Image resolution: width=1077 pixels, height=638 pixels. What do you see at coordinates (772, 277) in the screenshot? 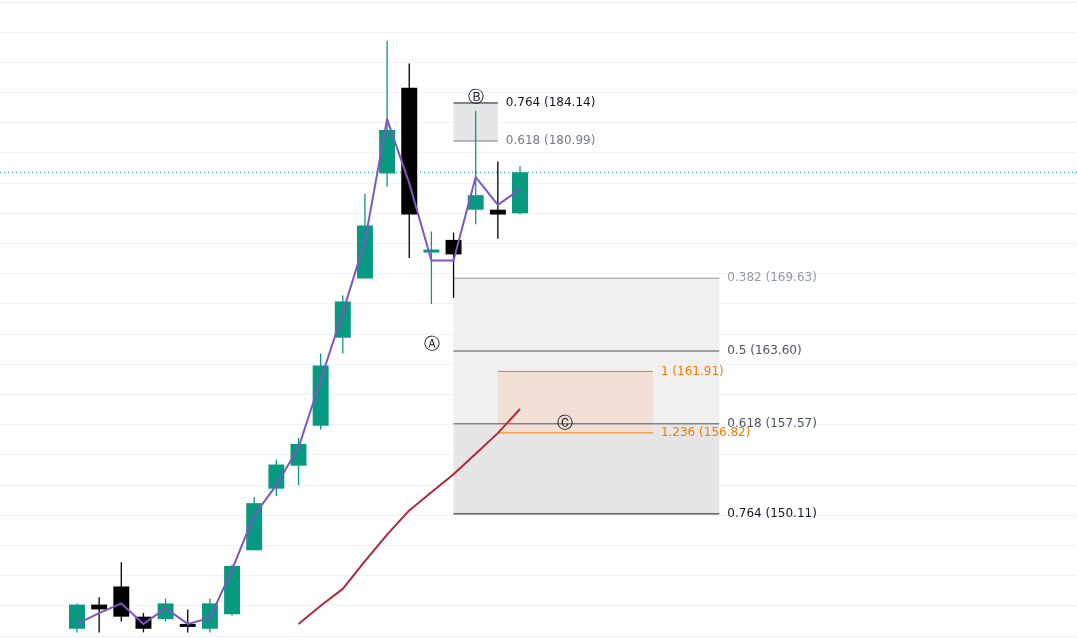
I see `ref-line-label: 0.382 (169.63)` at bounding box center [772, 277].